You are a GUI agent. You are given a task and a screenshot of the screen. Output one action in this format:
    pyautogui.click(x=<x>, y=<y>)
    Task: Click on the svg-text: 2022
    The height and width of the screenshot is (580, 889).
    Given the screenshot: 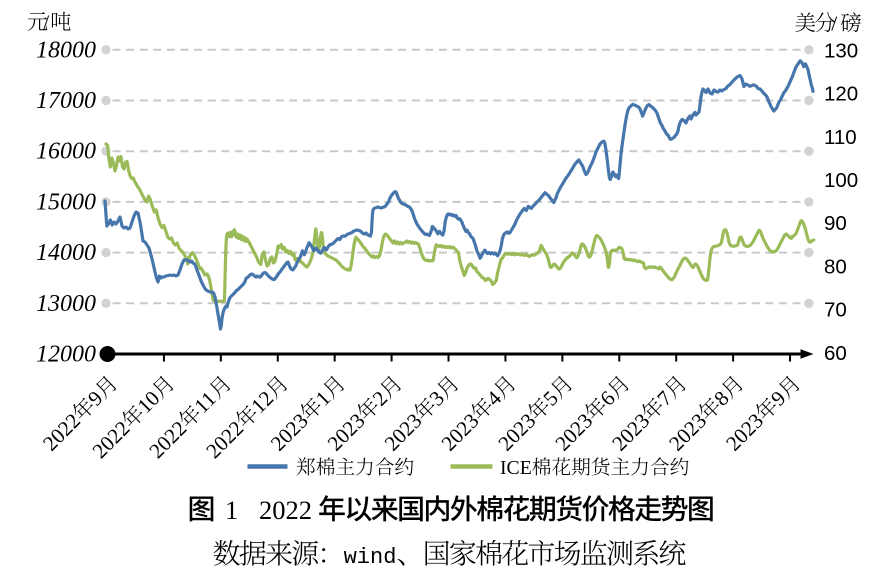 What is the action you would take?
    pyautogui.click(x=285, y=510)
    